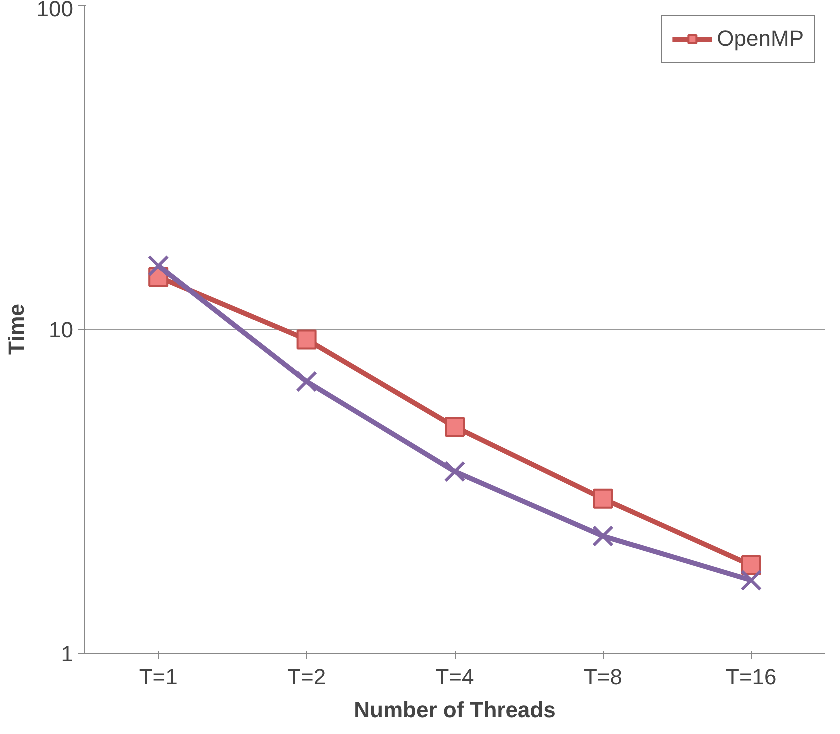 Image resolution: width=840 pixels, height=734 pixels. Describe the element at coordinates (158, 677) in the screenshot. I see `x-tick-label: T=1` at that location.